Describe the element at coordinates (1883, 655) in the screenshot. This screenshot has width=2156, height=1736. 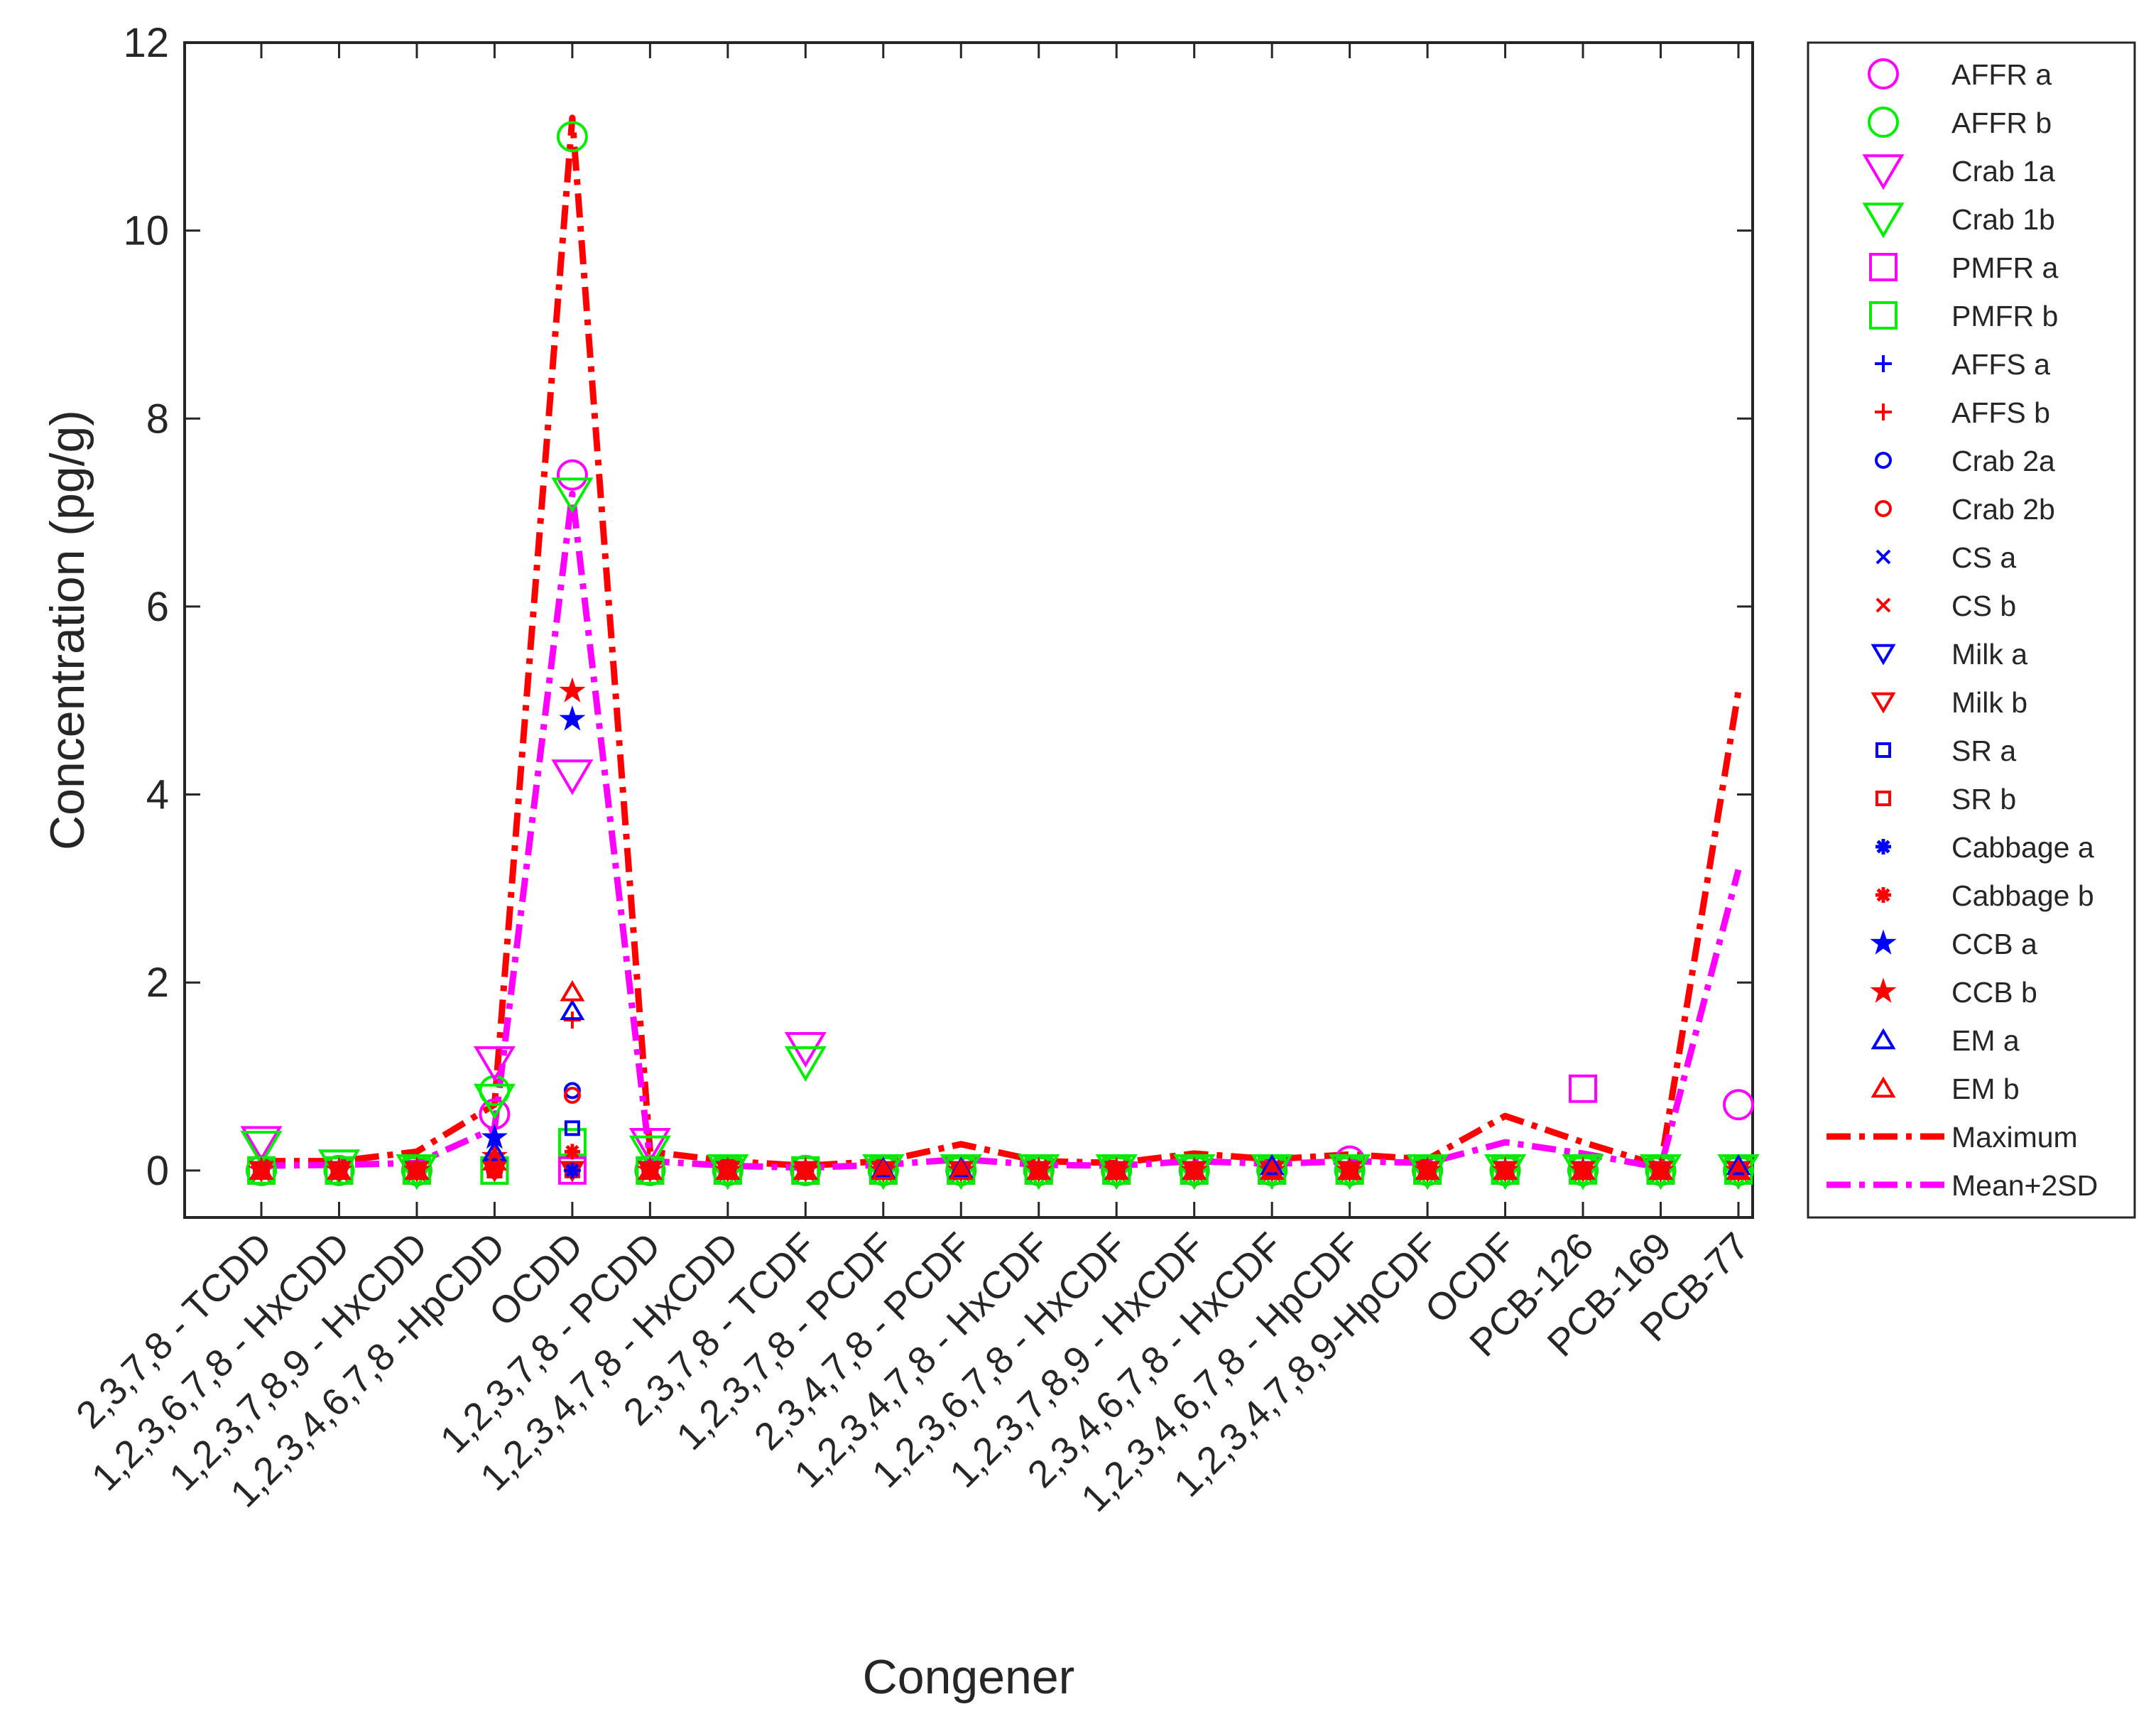
I see `legend-marker-milk-a` at that location.